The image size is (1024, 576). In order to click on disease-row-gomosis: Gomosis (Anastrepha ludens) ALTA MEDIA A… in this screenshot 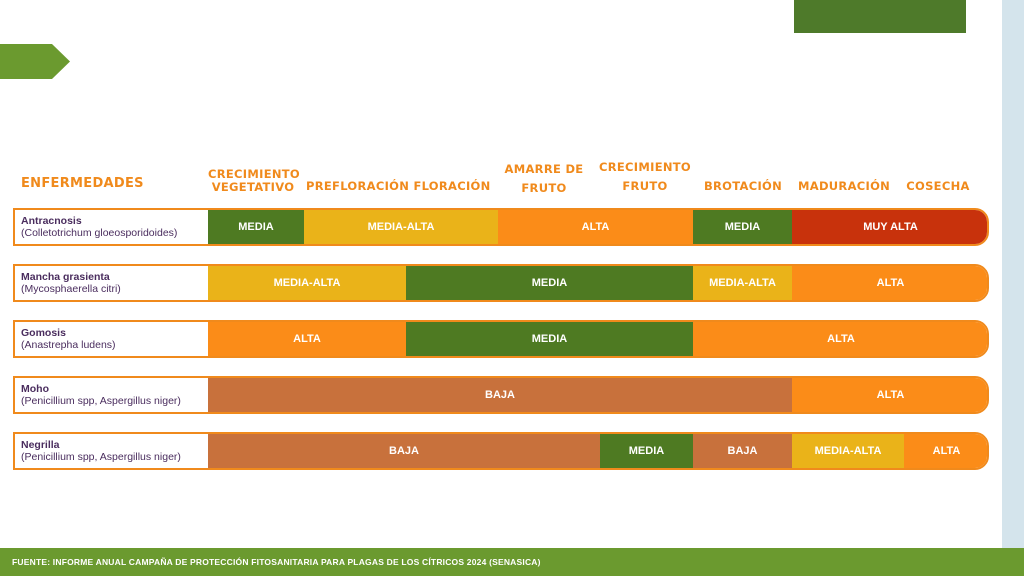, I will do `click(501, 339)`.